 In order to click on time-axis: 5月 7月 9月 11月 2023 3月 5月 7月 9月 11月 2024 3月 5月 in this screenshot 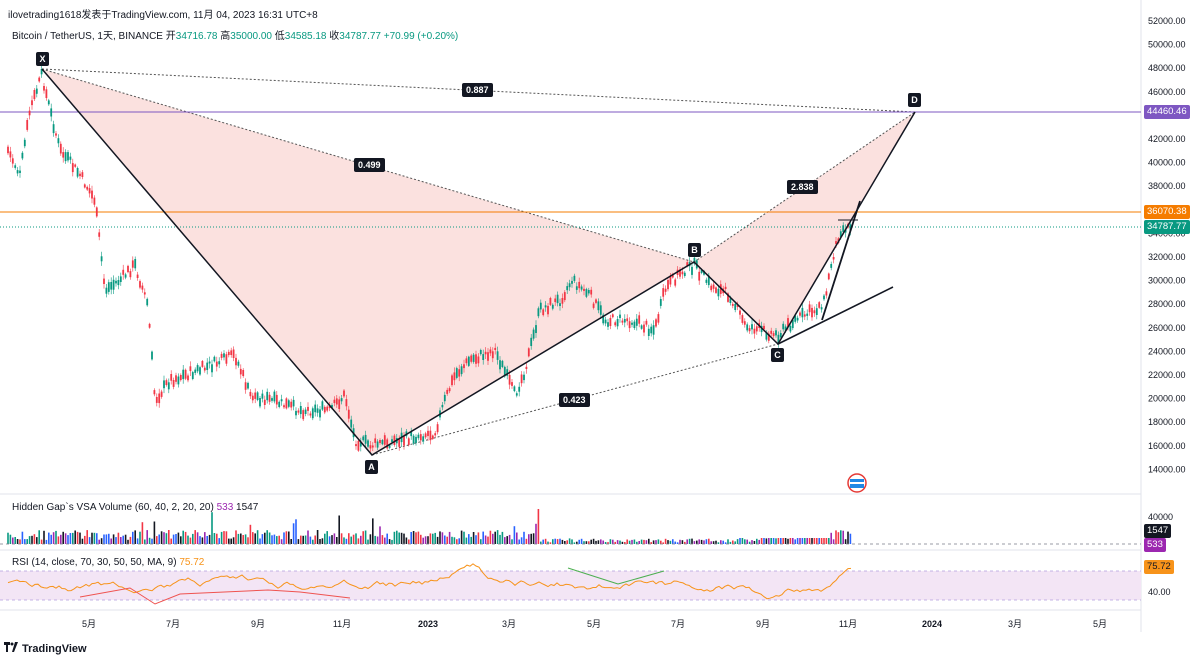, I will do `click(594, 624)`.